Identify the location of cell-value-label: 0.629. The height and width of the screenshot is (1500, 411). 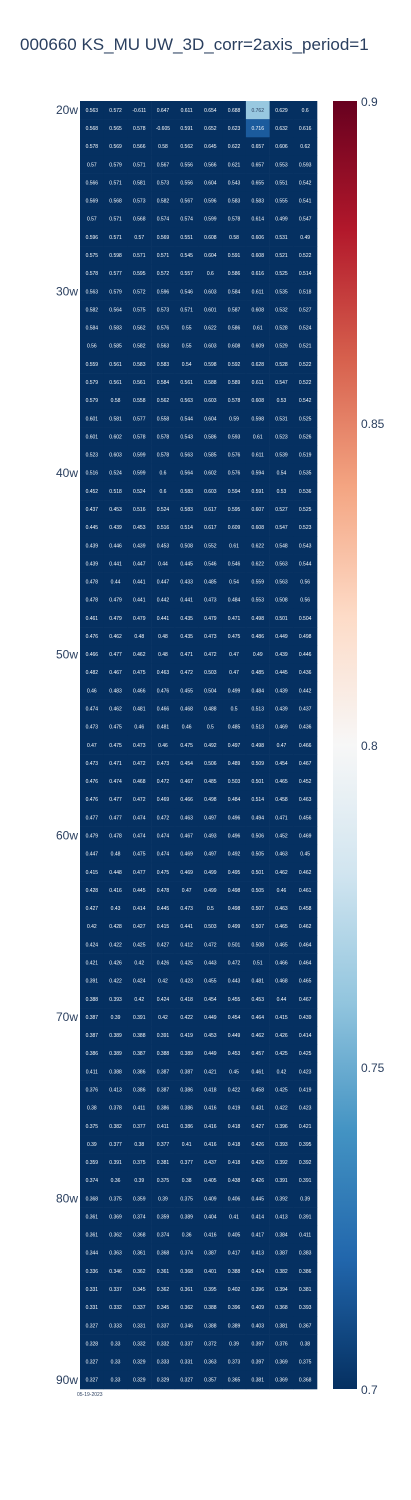
(281, 111).